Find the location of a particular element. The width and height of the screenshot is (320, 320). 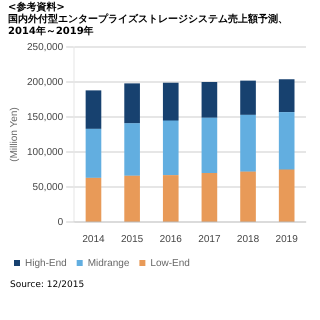

y-tick-label: 150,000 is located at coordinates (45, 117).